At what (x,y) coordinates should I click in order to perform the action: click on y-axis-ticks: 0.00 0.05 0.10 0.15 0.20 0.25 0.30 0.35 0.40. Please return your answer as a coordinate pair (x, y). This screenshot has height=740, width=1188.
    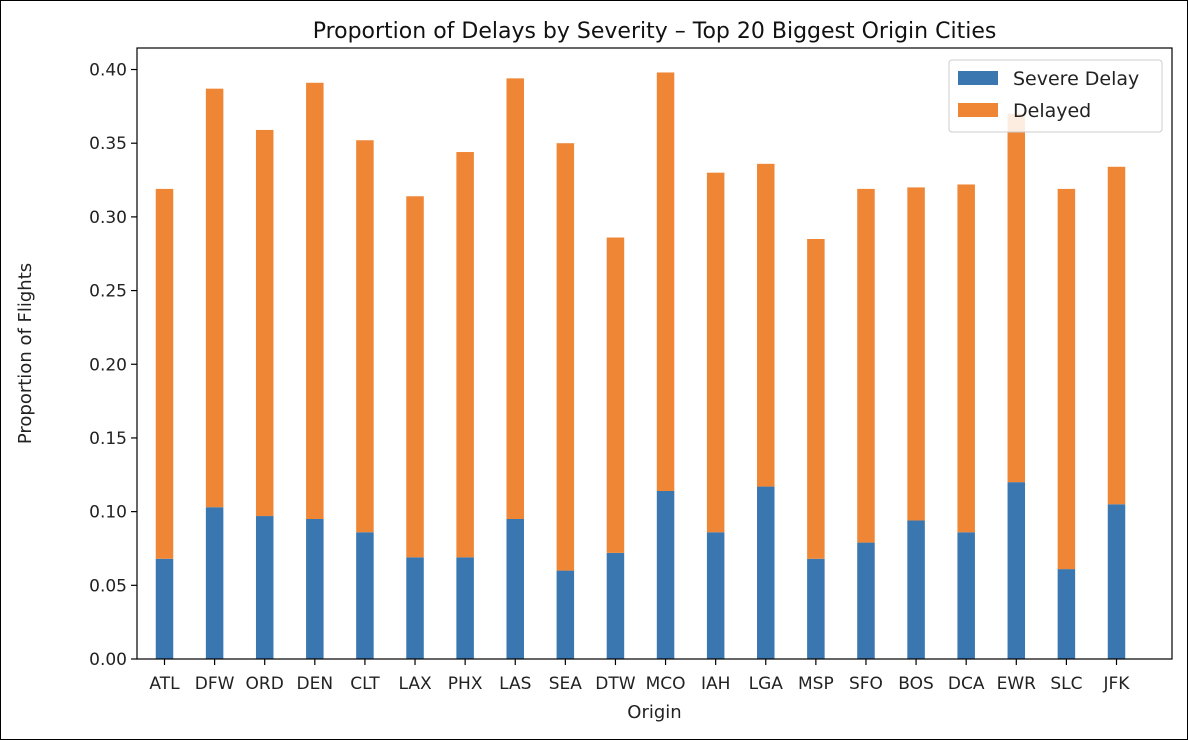
    Looking at the image, I should click on (113, 365).